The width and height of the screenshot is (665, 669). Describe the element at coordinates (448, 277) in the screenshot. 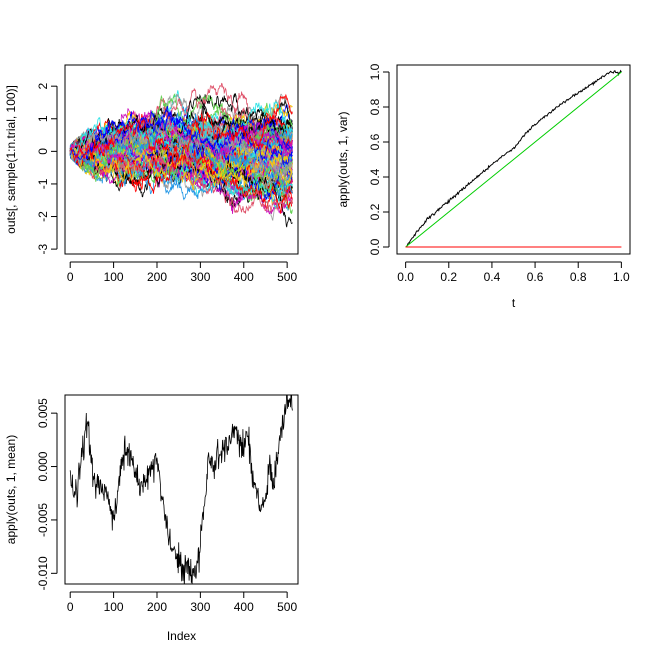

I see `x-tick-label: 0.2` at that location.